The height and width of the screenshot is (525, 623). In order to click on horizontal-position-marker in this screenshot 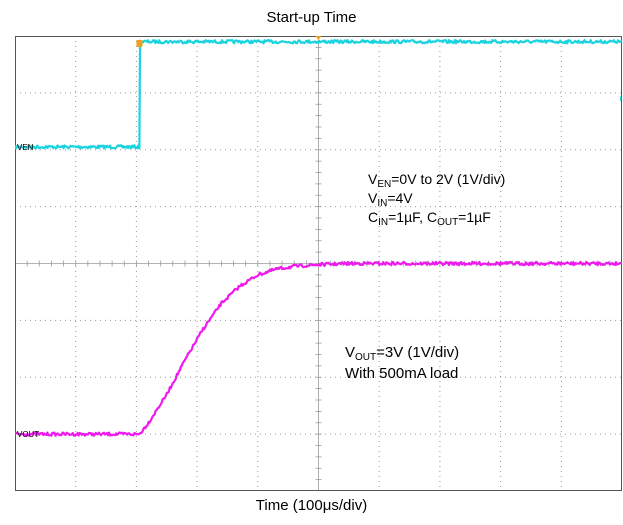, I will do `click(318, 38)`.